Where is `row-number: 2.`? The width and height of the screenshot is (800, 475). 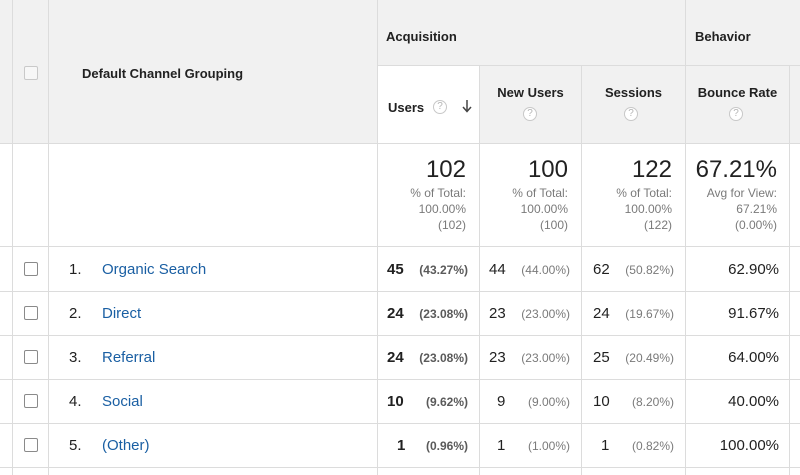 row-number: 2. is located at coordinates (75, 313).